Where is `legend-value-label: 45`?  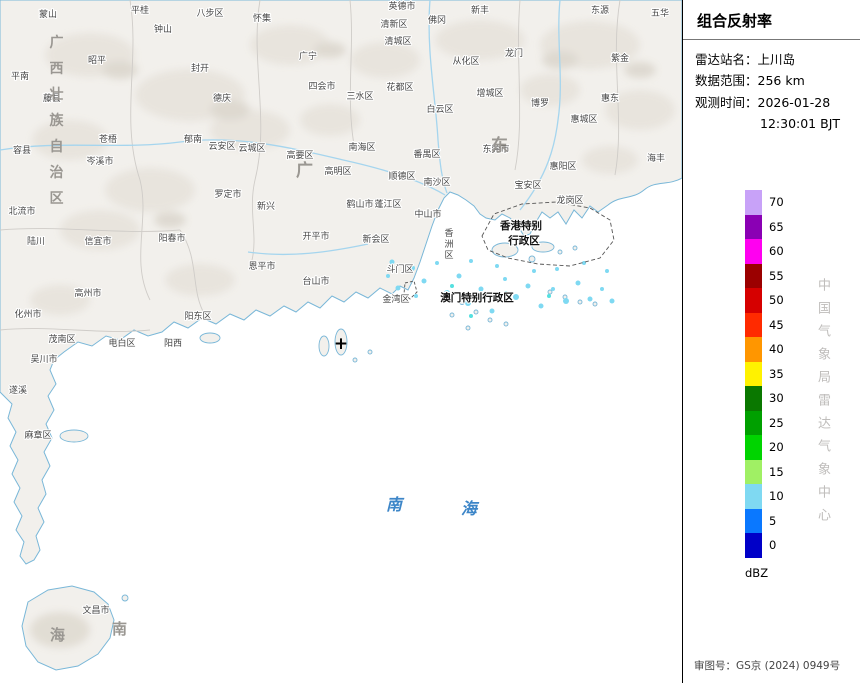 legend-value-label: 45 is located at coordinates (776, 324).